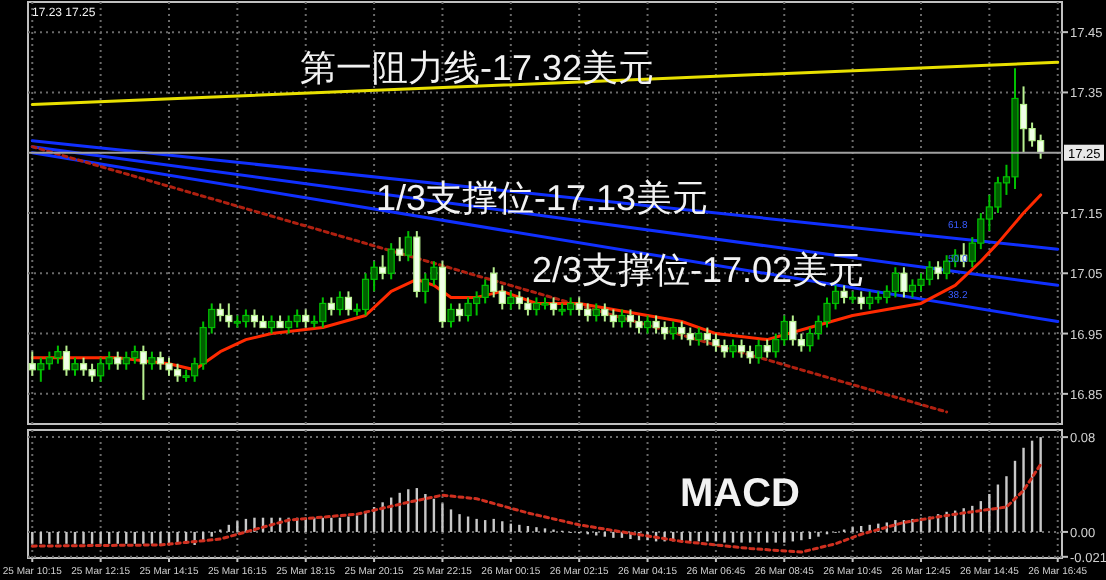 The image size is (1106, 580). I want to click on annotation: 第一阻力线-17.32美元, so click(477, 68).